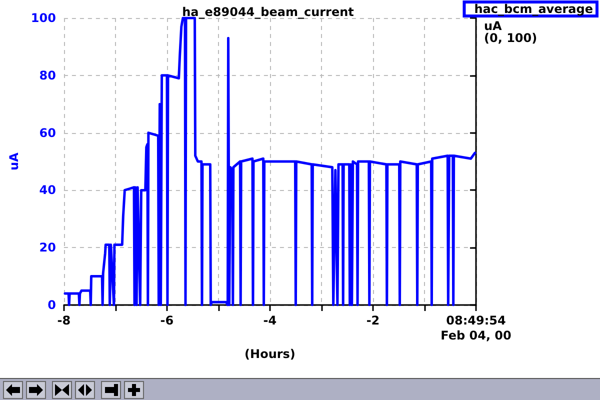  Describe the element at coordinates (47, 75) in the screenshot. I see `y-tick-label: 80` at that location.